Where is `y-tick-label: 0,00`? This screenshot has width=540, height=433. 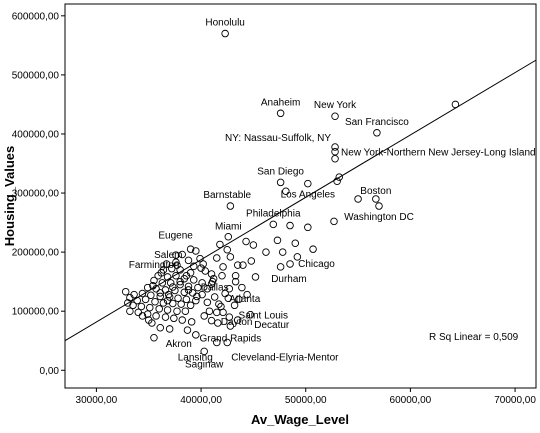 y-tick-label: 0,00 is located at coordinates (50, 371).